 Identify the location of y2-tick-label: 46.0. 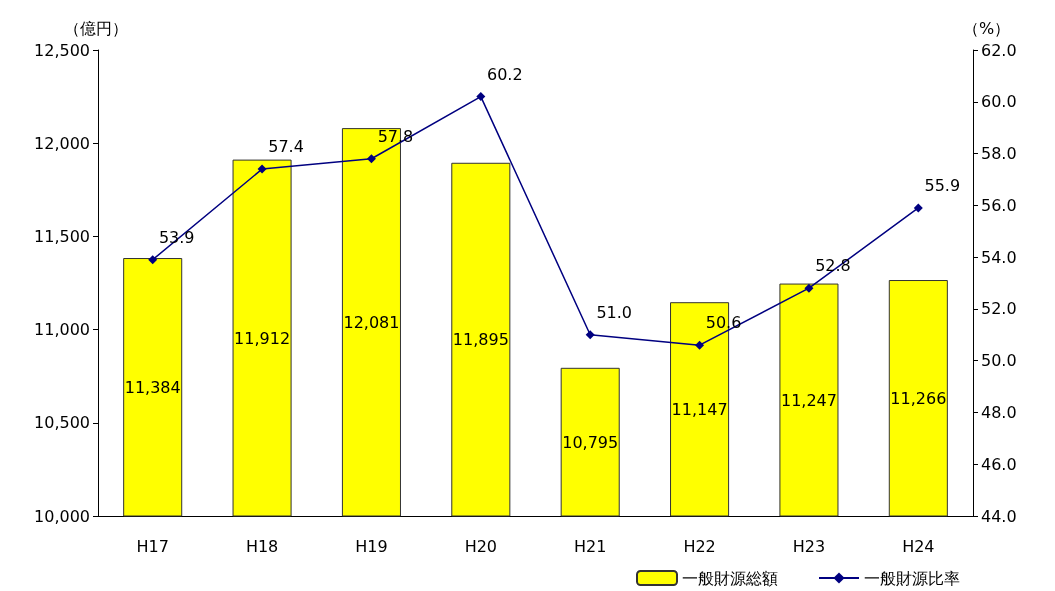
(999, 464).